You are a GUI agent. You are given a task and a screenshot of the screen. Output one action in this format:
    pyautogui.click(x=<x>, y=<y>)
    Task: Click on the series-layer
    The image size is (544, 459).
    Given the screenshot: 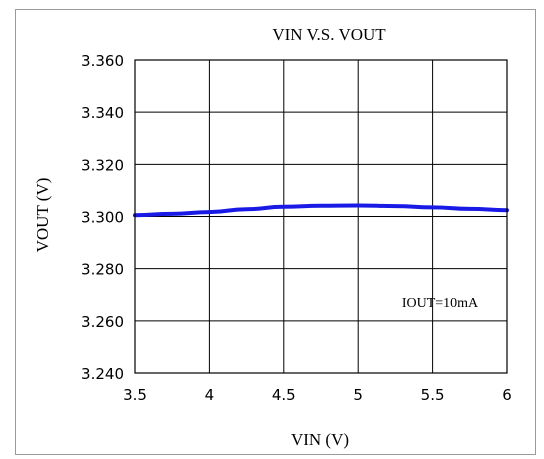 What is the action you would take?
    pyautogui.click(x=321, y=210)
    